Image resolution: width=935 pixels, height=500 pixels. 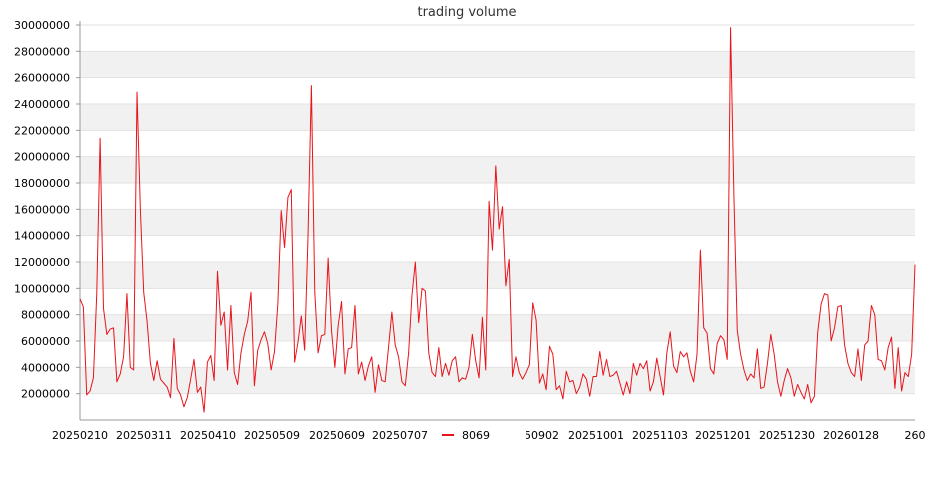 I want to click on y-tick-label: 10000000, so click(x=42, y=288).